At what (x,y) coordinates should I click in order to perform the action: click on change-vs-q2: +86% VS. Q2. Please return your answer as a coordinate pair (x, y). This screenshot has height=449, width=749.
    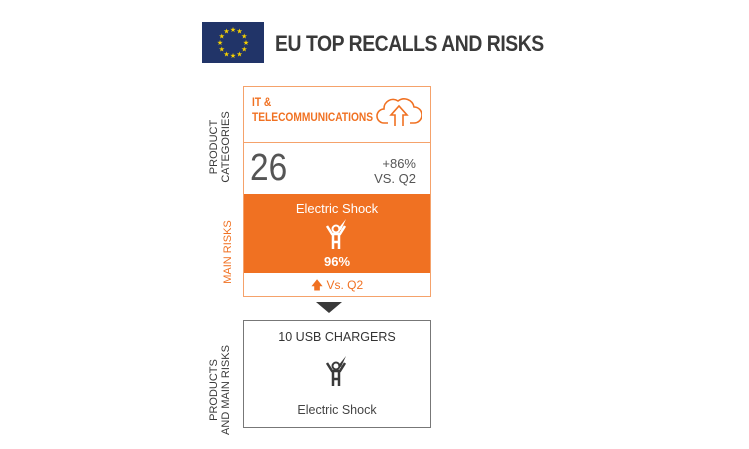
    Looking at the image, I should click on (395, 171).